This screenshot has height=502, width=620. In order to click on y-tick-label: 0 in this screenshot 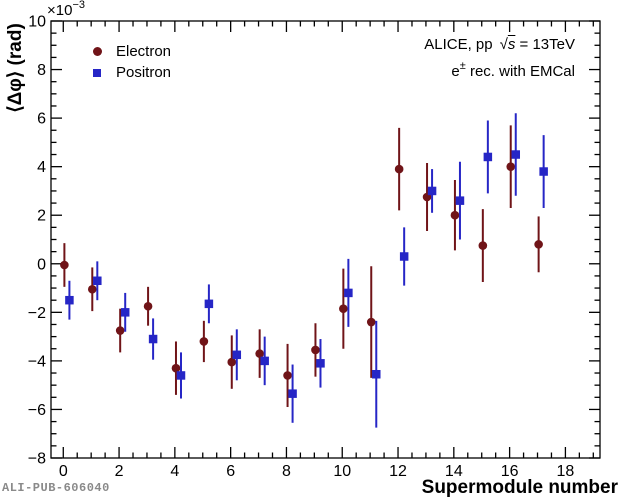, I will do `click(41, 264)`.